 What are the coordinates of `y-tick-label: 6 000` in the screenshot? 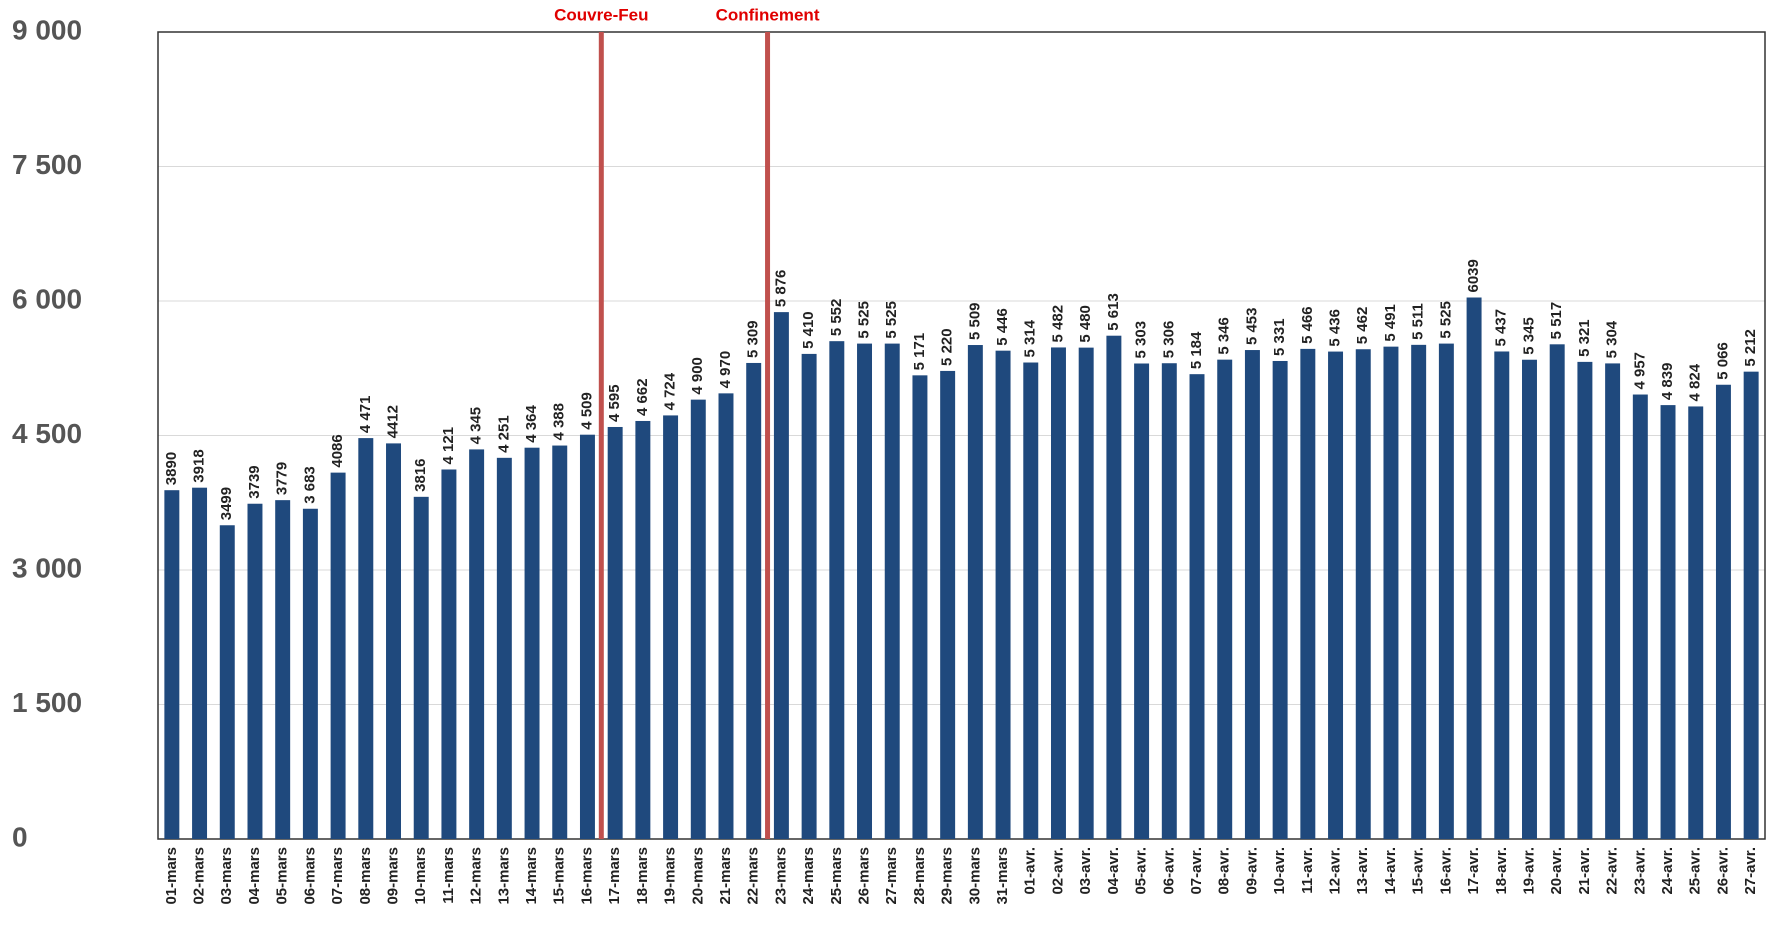 It's located at (47, 298).